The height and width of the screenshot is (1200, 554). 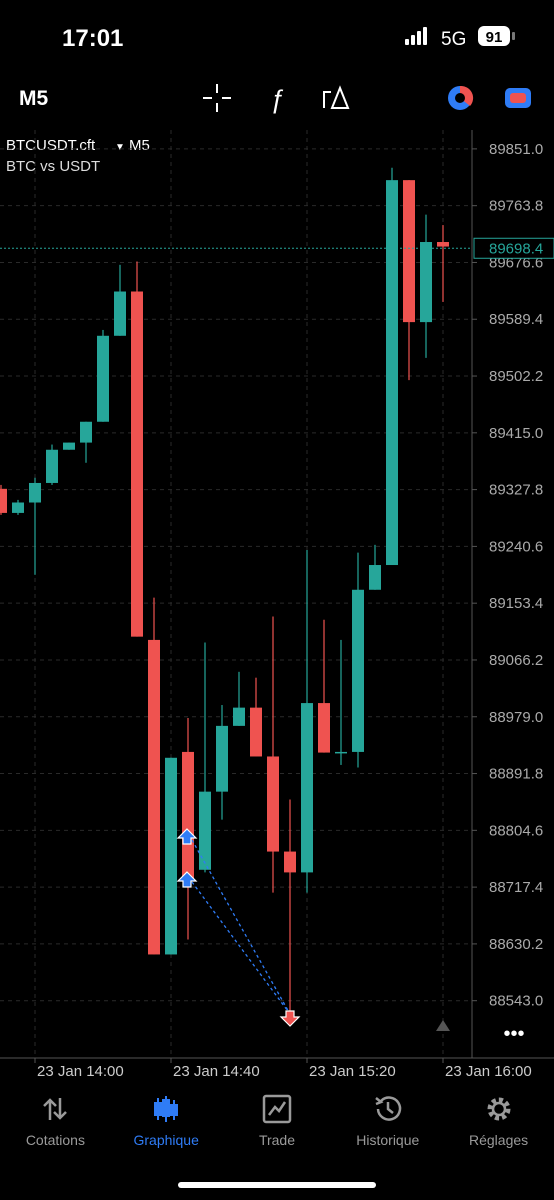 I want to click on y-tick-label: 89415.0, so click(x=516, y=433).